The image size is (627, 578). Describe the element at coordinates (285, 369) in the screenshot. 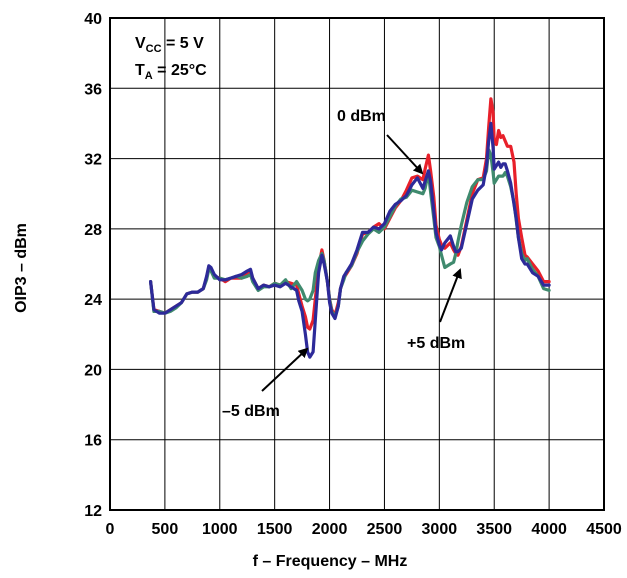

I see `annotation-minus5dbm-arrow` at that location.